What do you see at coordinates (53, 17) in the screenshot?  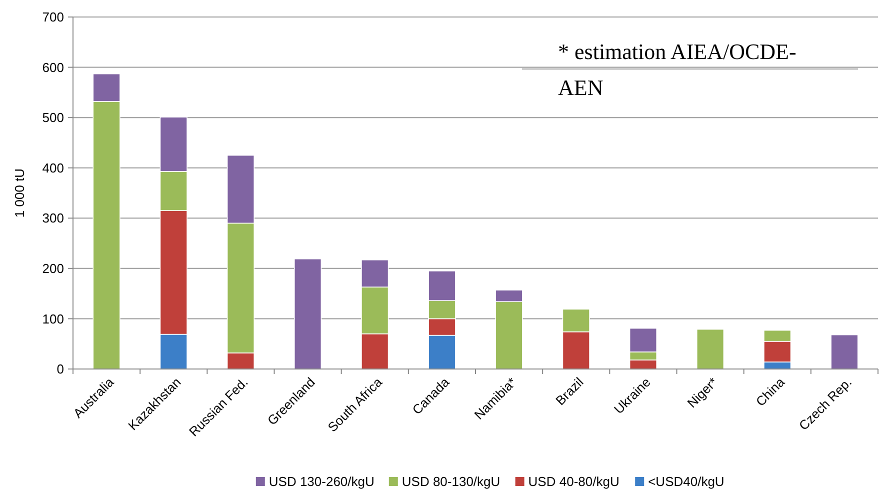 I see `y-tick-label: 700` at bounding box center [53, 17].